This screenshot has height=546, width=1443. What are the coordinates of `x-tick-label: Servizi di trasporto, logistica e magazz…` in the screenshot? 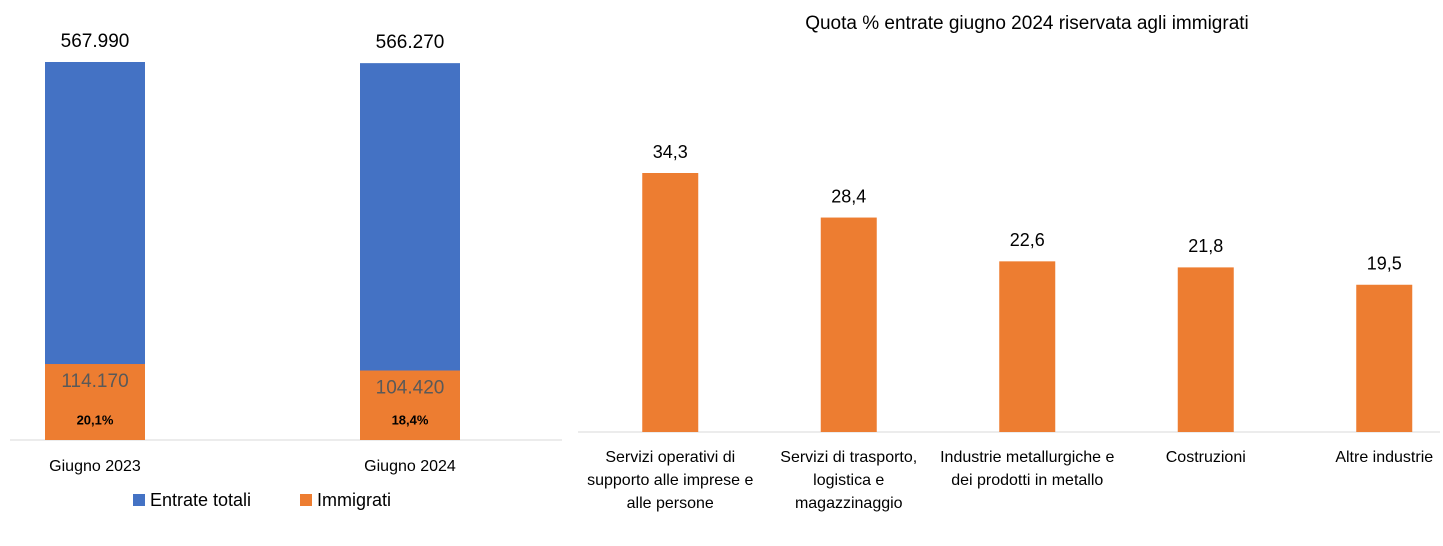 It's located at (849, 480).